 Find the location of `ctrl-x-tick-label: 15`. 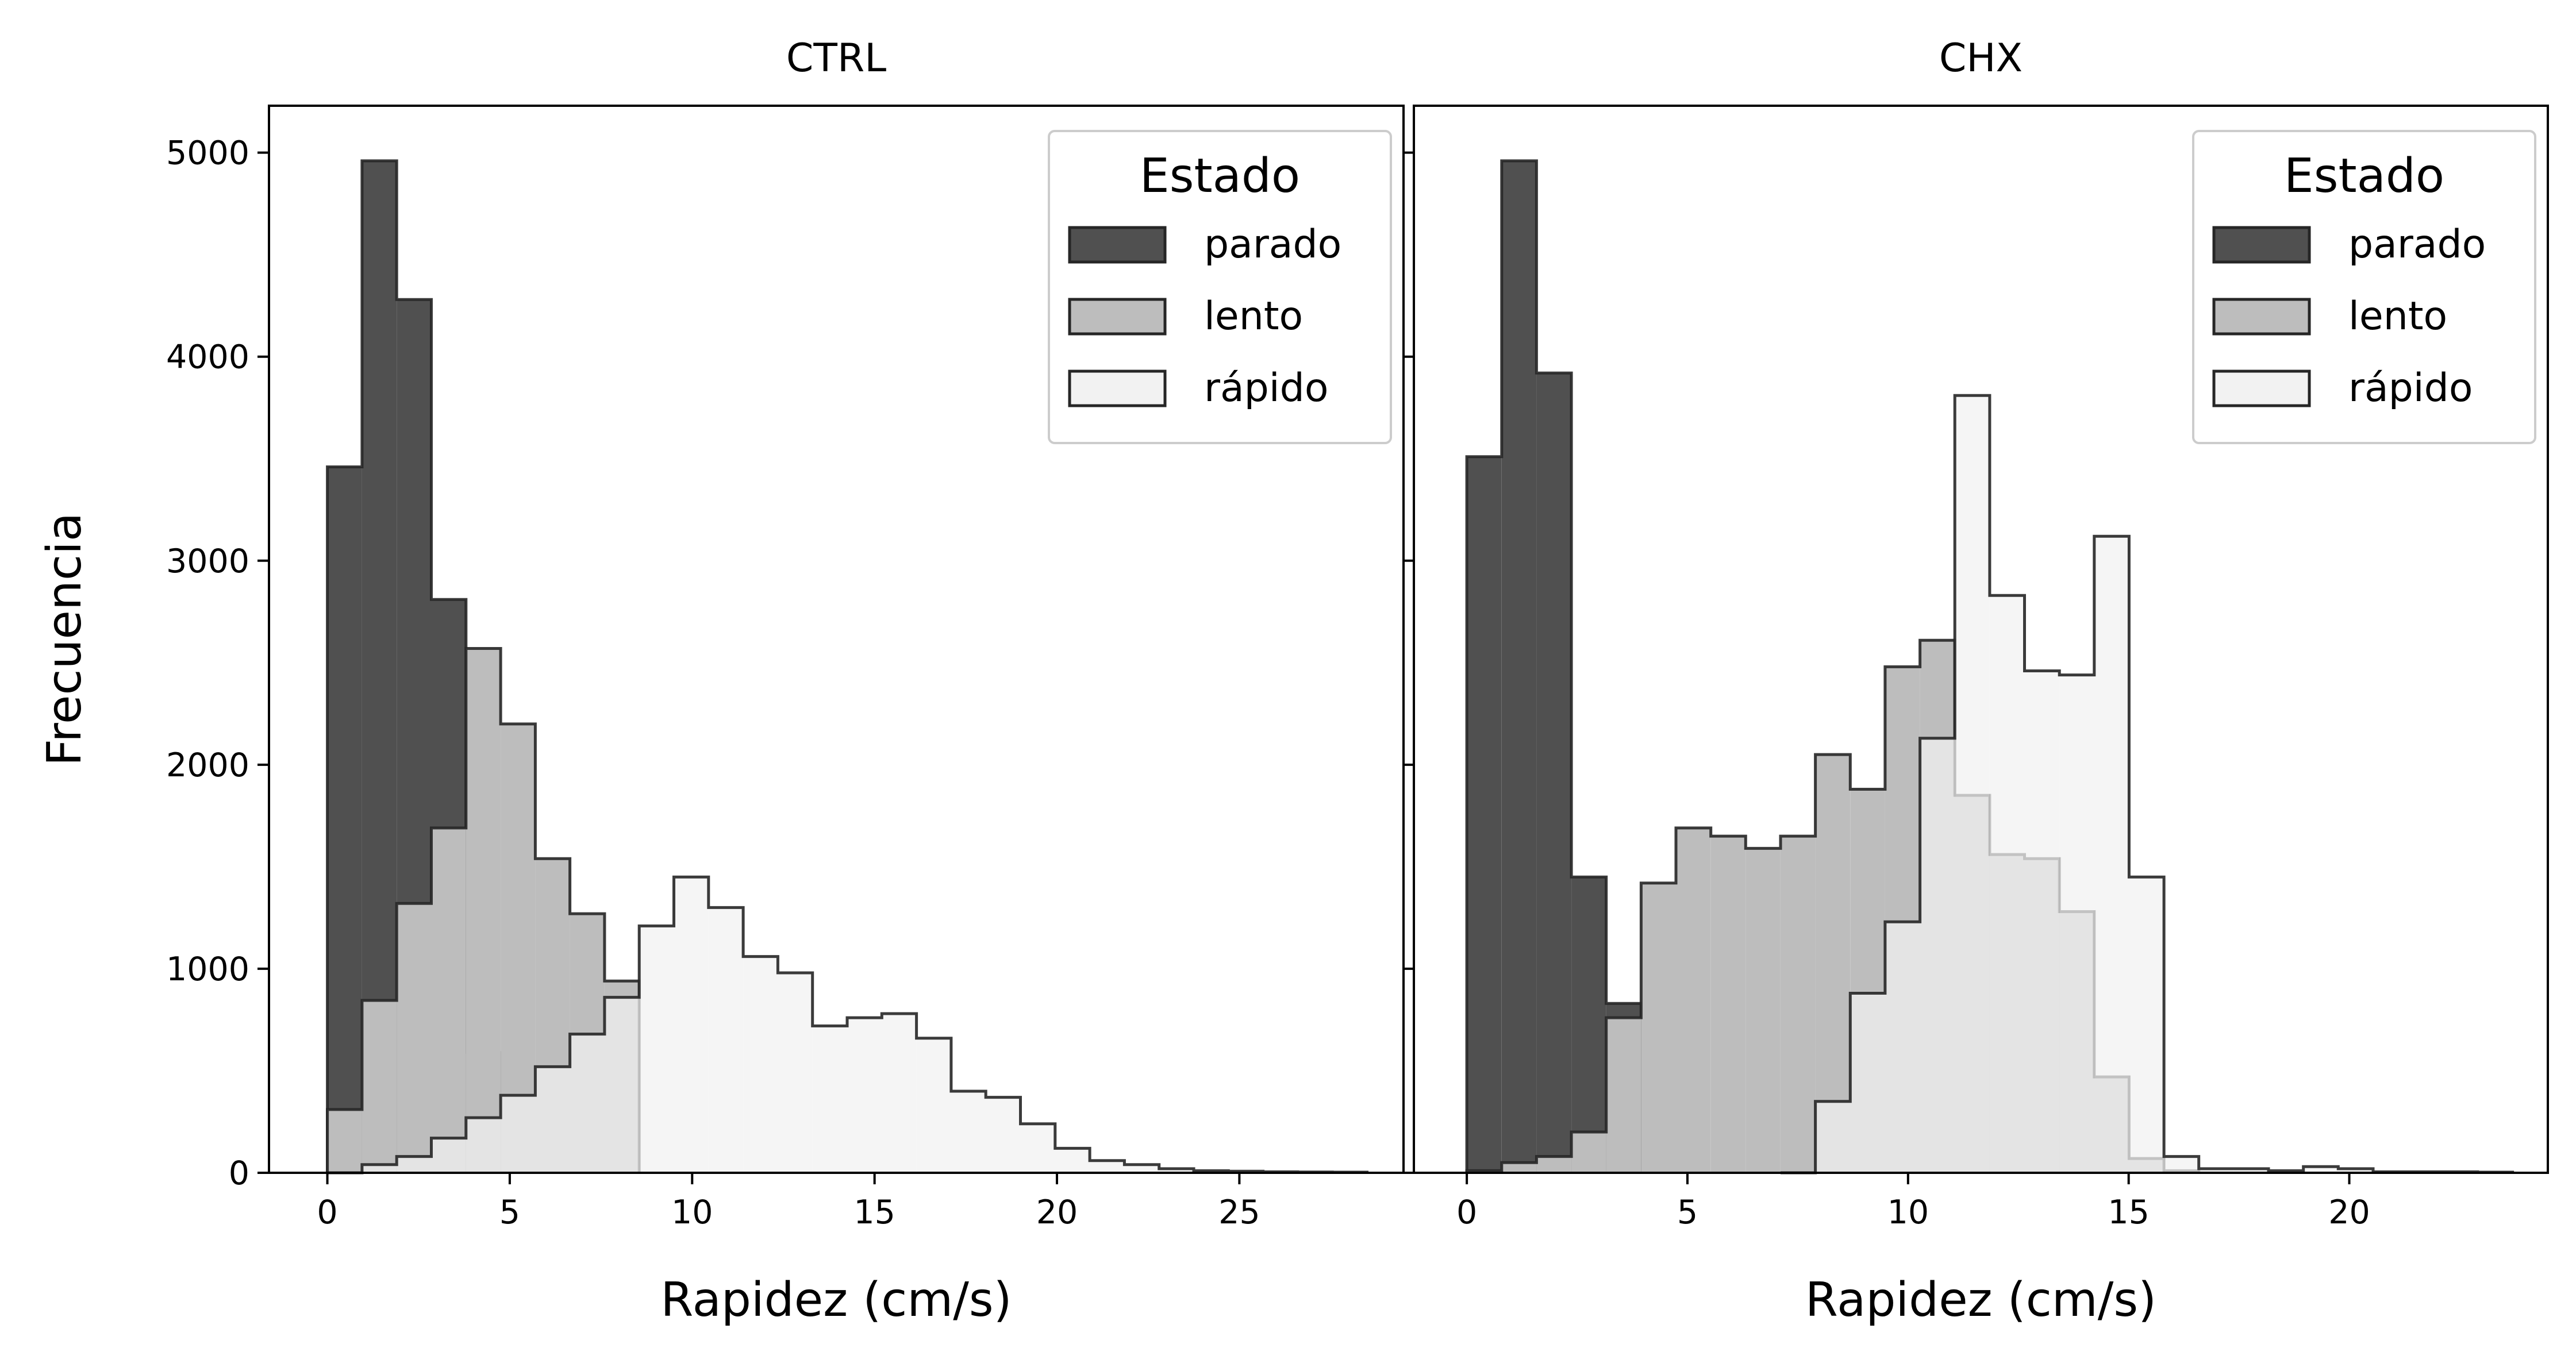

ctrl-x-tick-label: 15 is located at coordinates (874, 1212).